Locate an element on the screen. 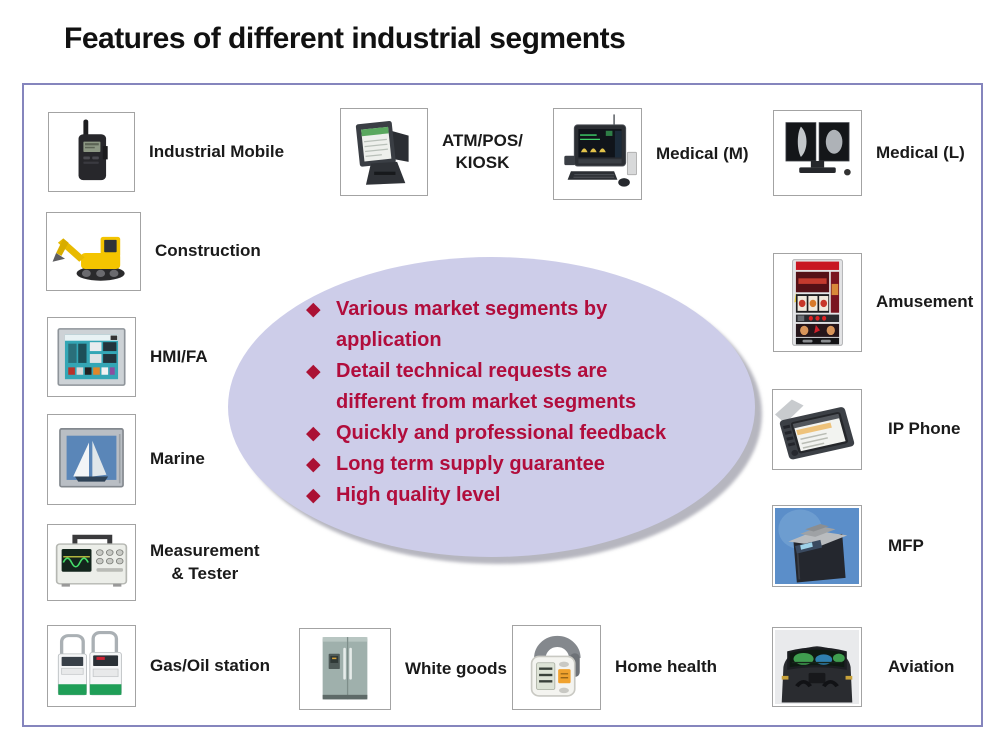  segment-item-amusement: Amusement is located at coordinates (873, 302).